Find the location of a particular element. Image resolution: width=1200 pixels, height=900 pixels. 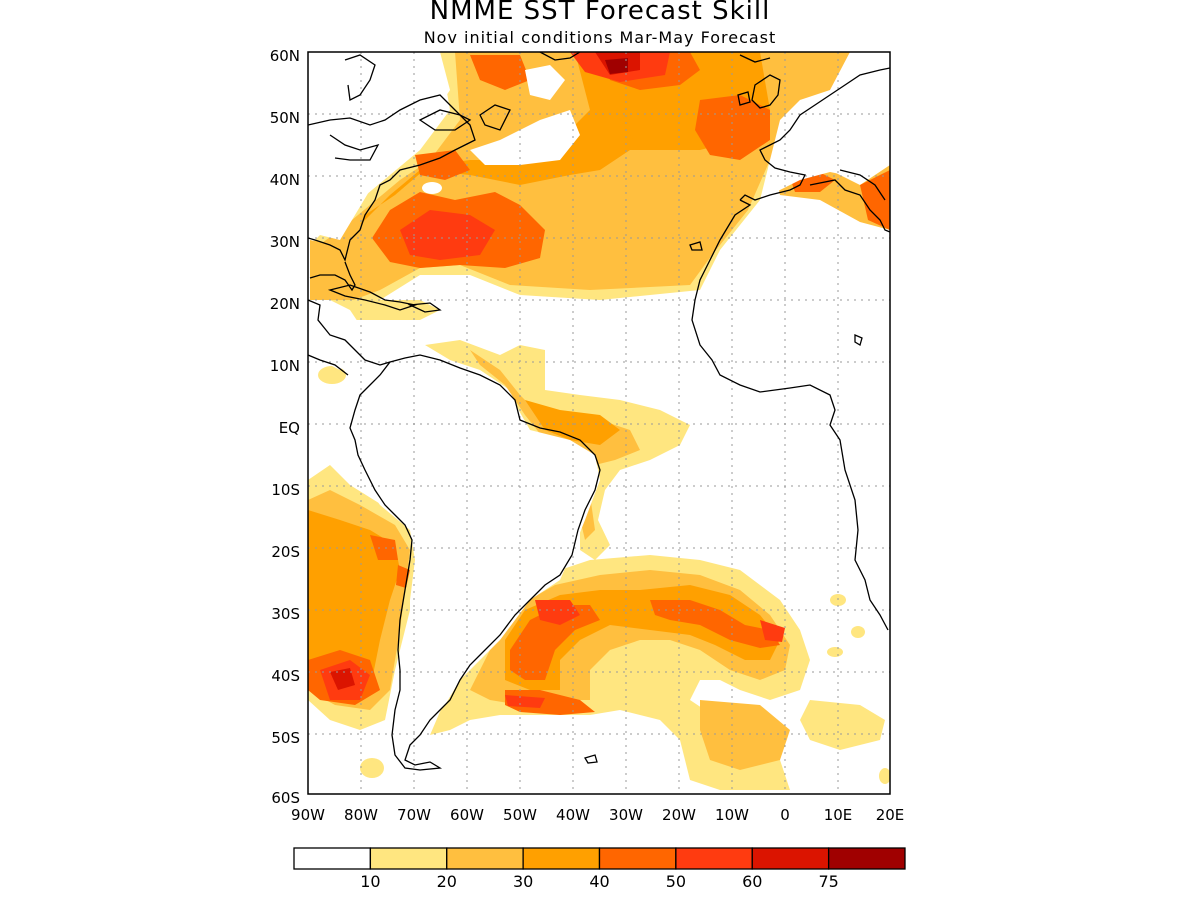

lat-tick-label: 20N is located at coordinates (285, 304).